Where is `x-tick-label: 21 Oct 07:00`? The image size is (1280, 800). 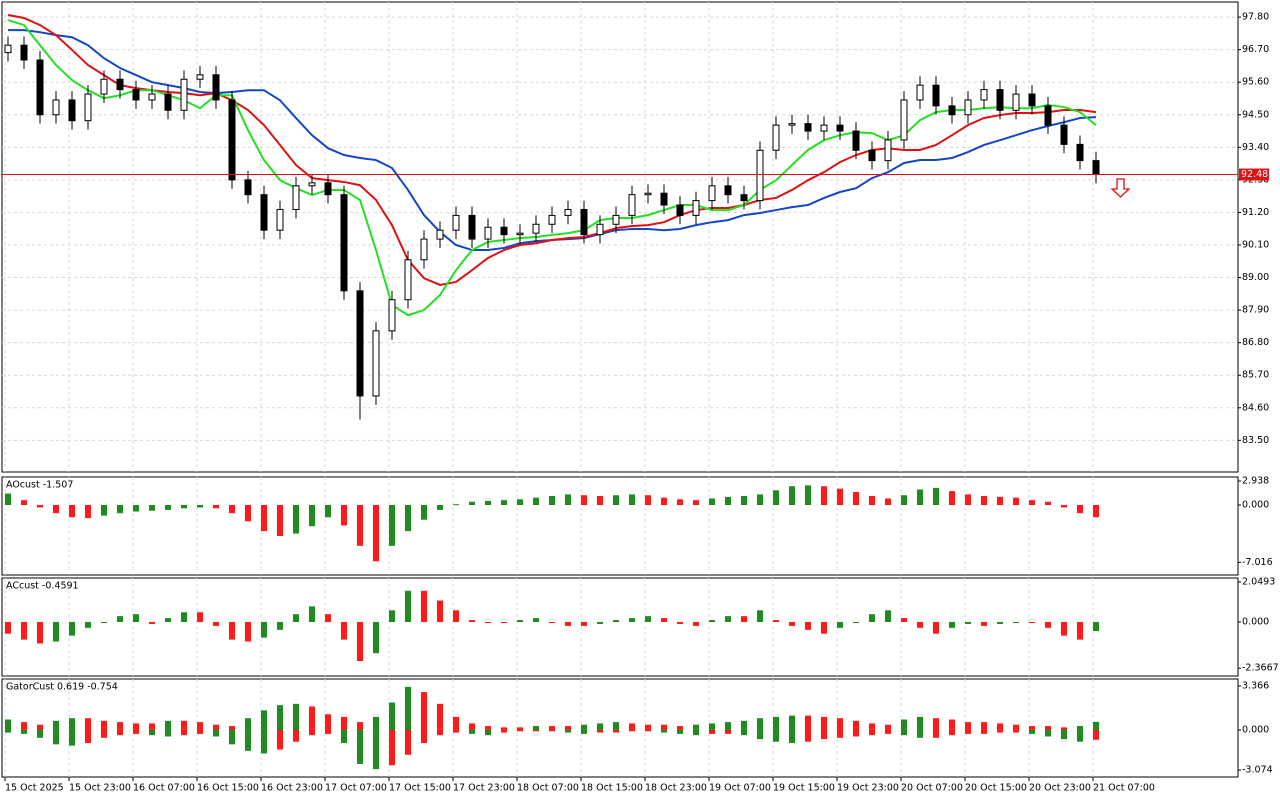 x-tick-label: 21 Oct 07:00 is located at coordinates (1124, 788).